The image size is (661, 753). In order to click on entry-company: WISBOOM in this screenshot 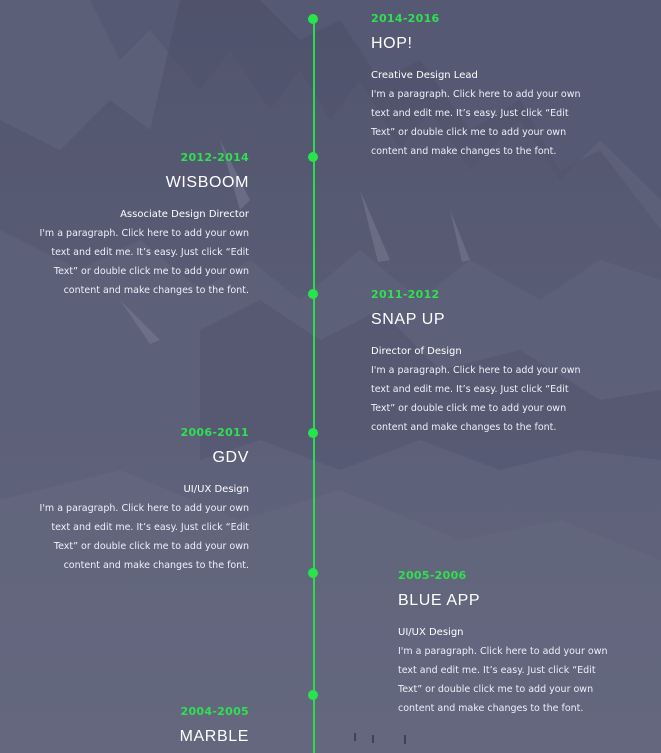, I will do `click(207, 182)`.